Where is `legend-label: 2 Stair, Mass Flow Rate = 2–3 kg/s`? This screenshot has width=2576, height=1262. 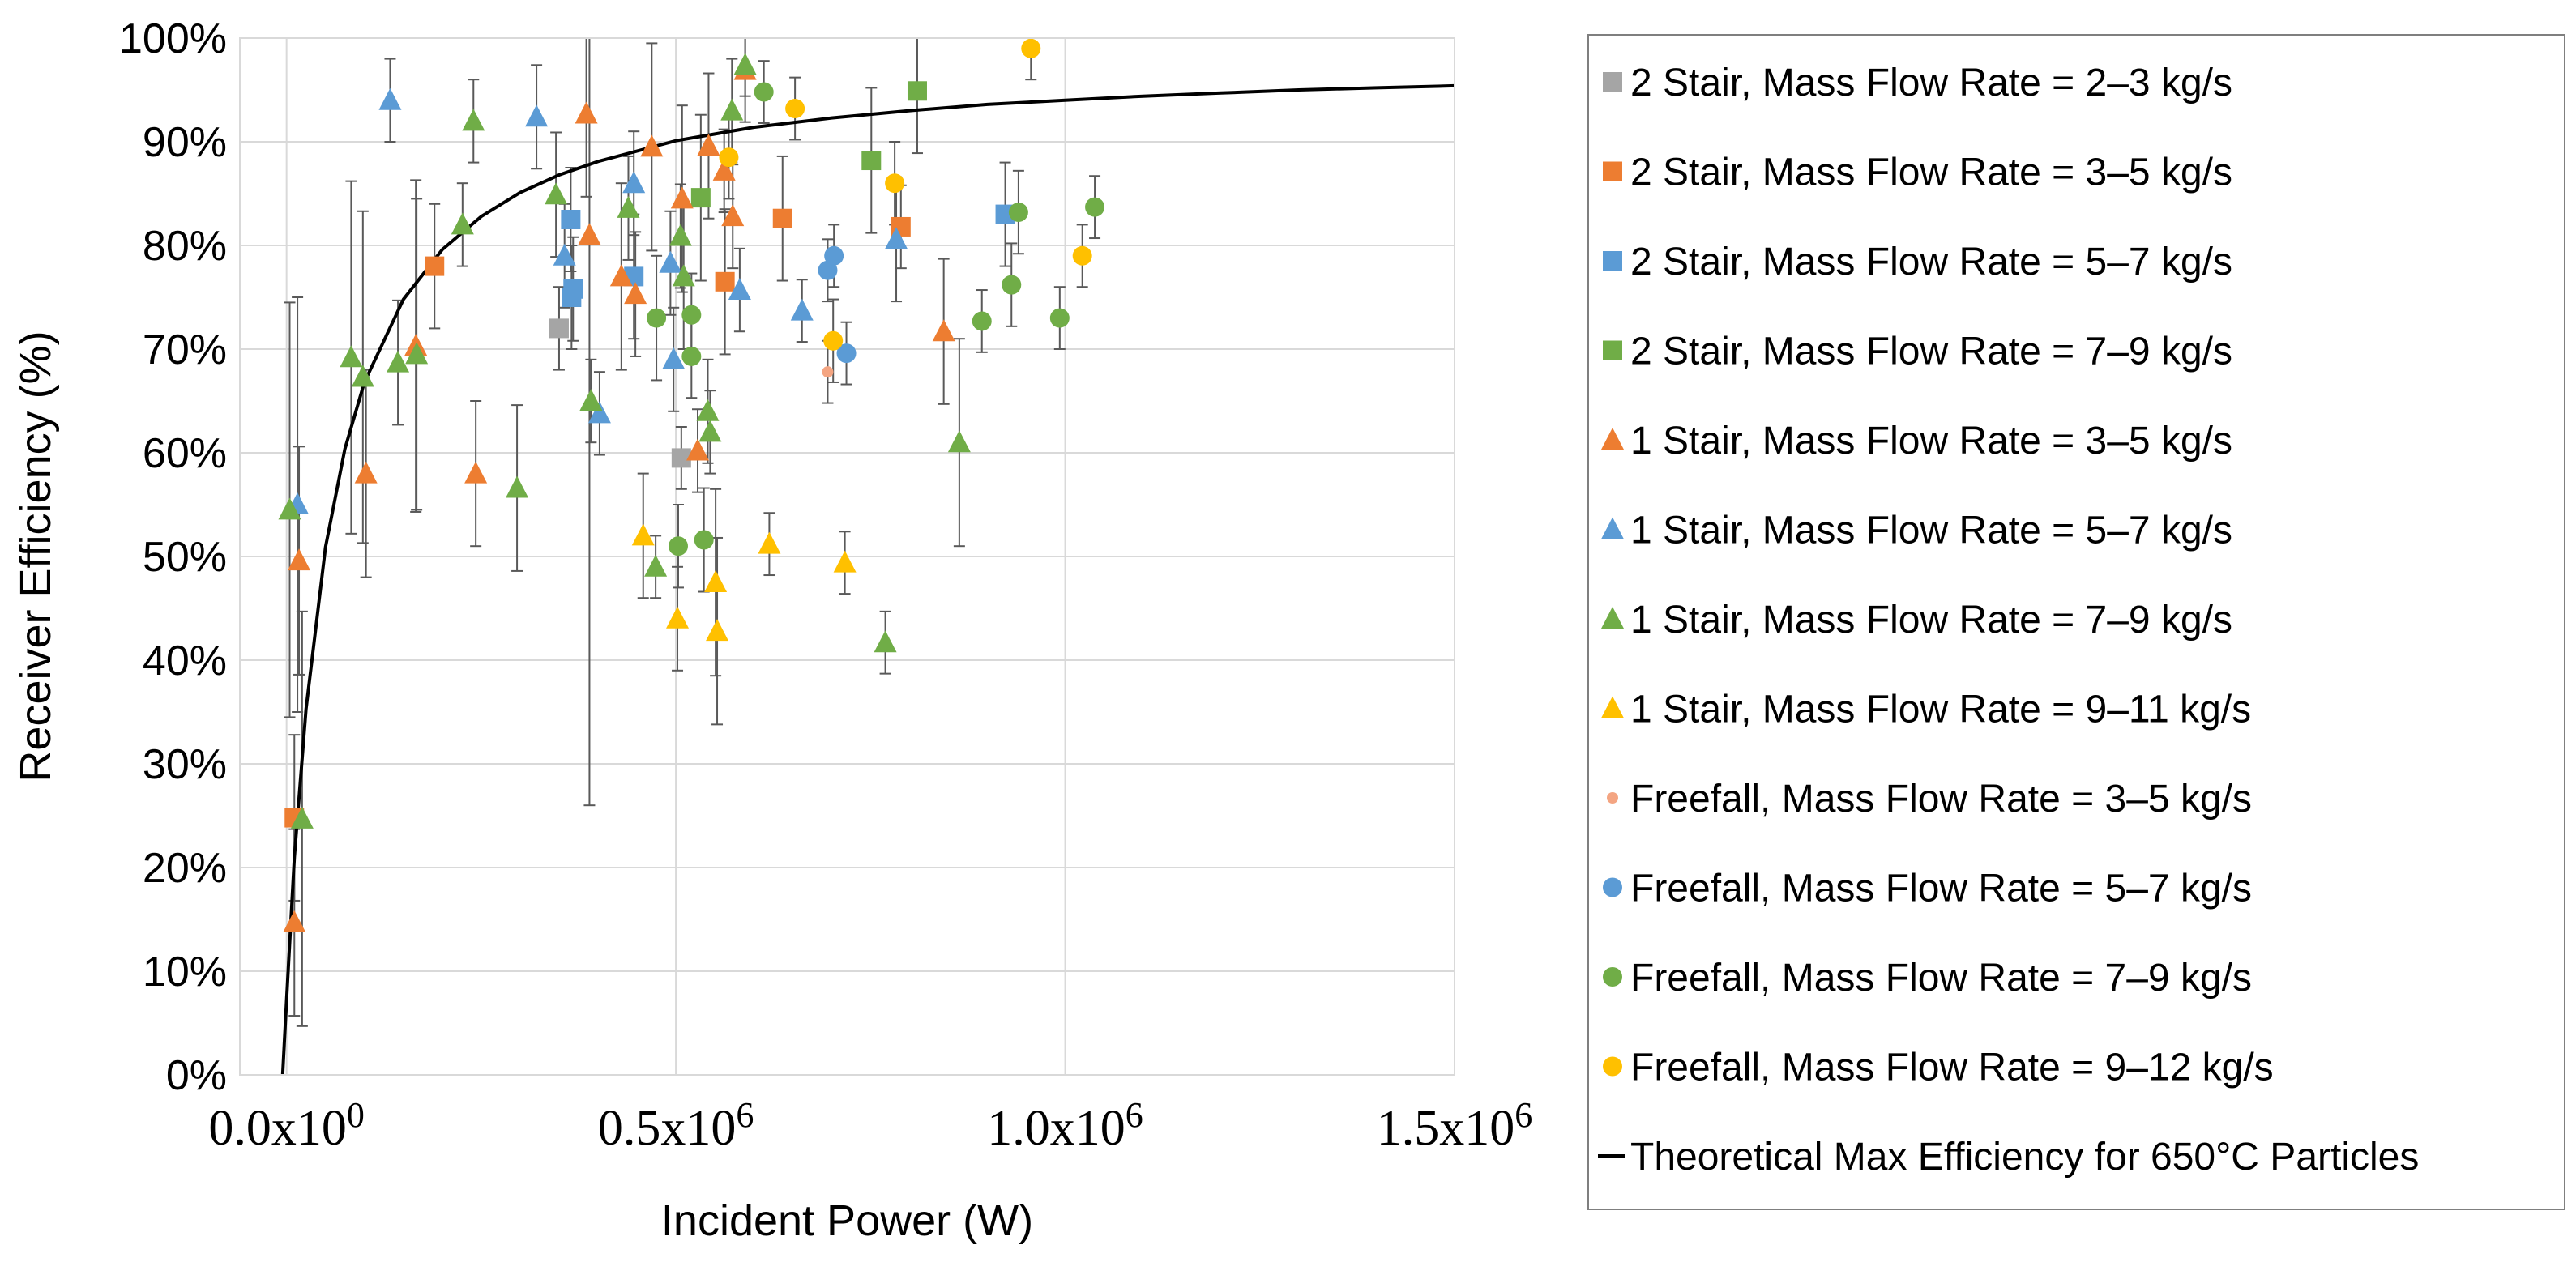
legend-label: 2 Stair, Mass Flow Rate = 2–3 kg/s is located at coordinates (1931, 83).